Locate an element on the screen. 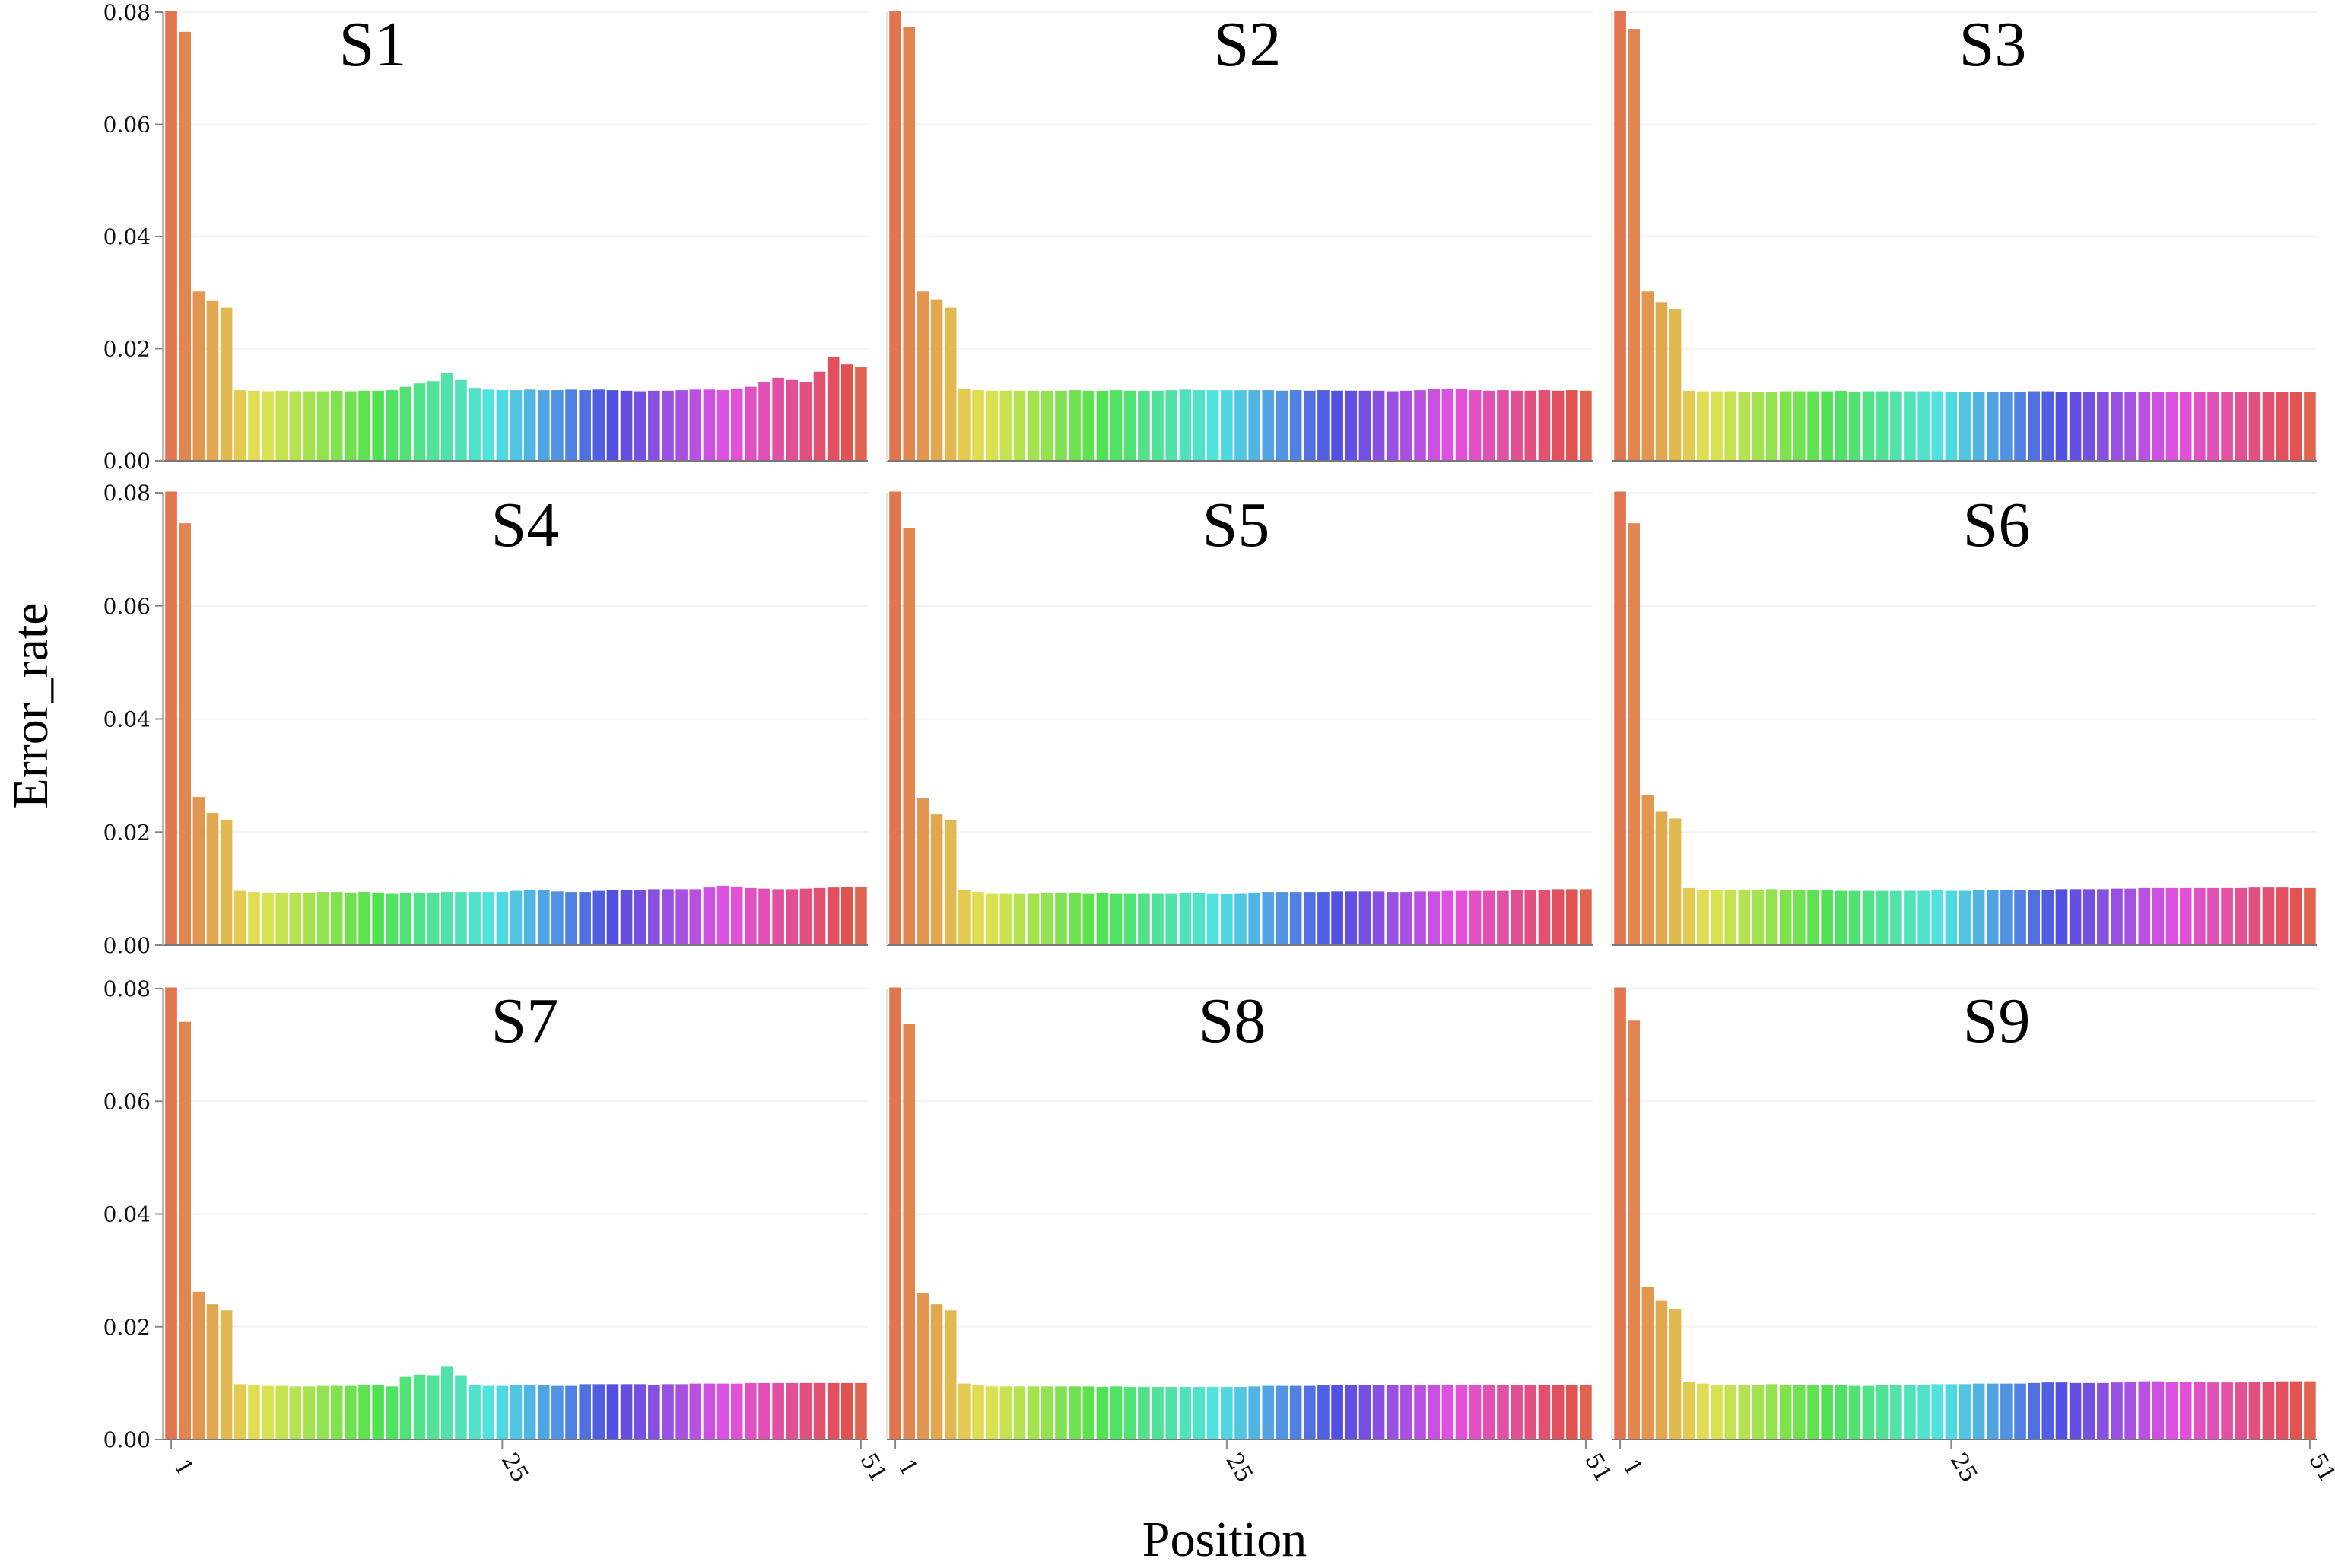 The image size is (2335, 1568). panel-title-s2: S2 is located at coordinates (1248, 44).